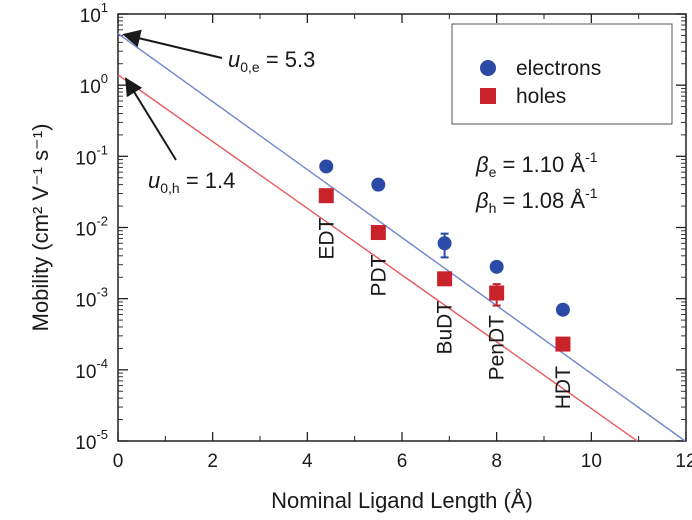 The height and width of the screenshot is (520, 692). I want to click on ligand-label: PenDT, so click(497, 348).